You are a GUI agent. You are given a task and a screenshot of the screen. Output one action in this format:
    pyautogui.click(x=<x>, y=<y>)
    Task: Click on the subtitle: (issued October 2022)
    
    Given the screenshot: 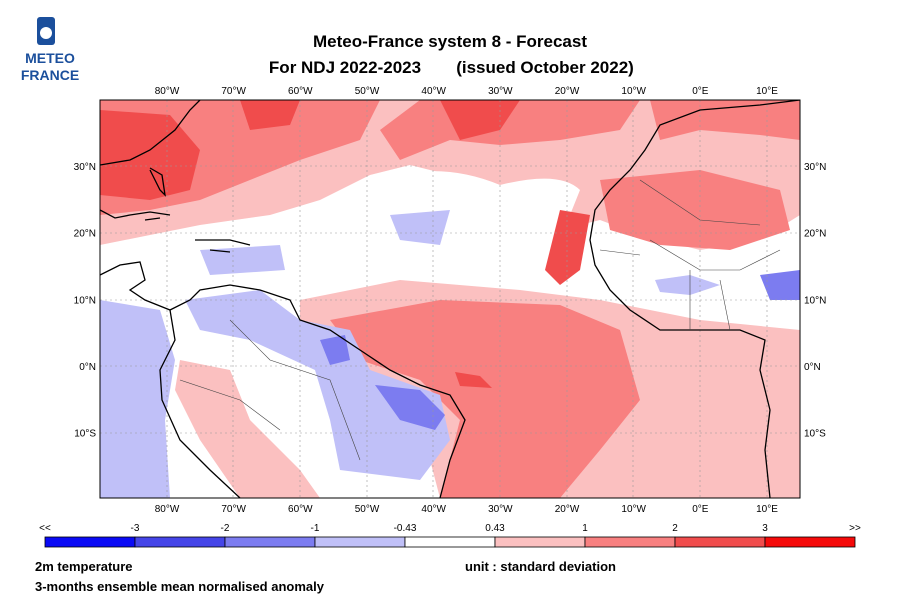 What is the action you would take?
    pyautogui.click(x=545, y=67)
    